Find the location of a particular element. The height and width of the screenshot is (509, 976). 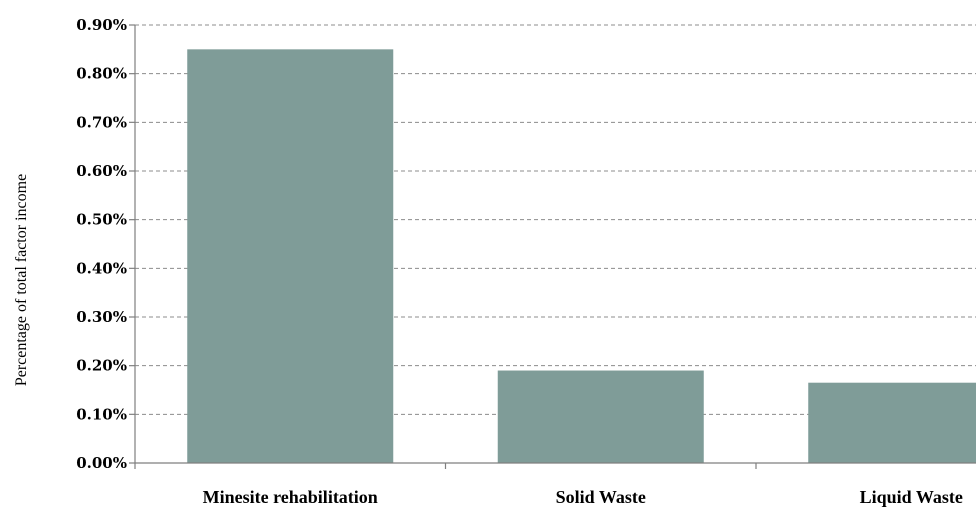

y-tick-label: 0.70% is located at coordinates (101, 122).